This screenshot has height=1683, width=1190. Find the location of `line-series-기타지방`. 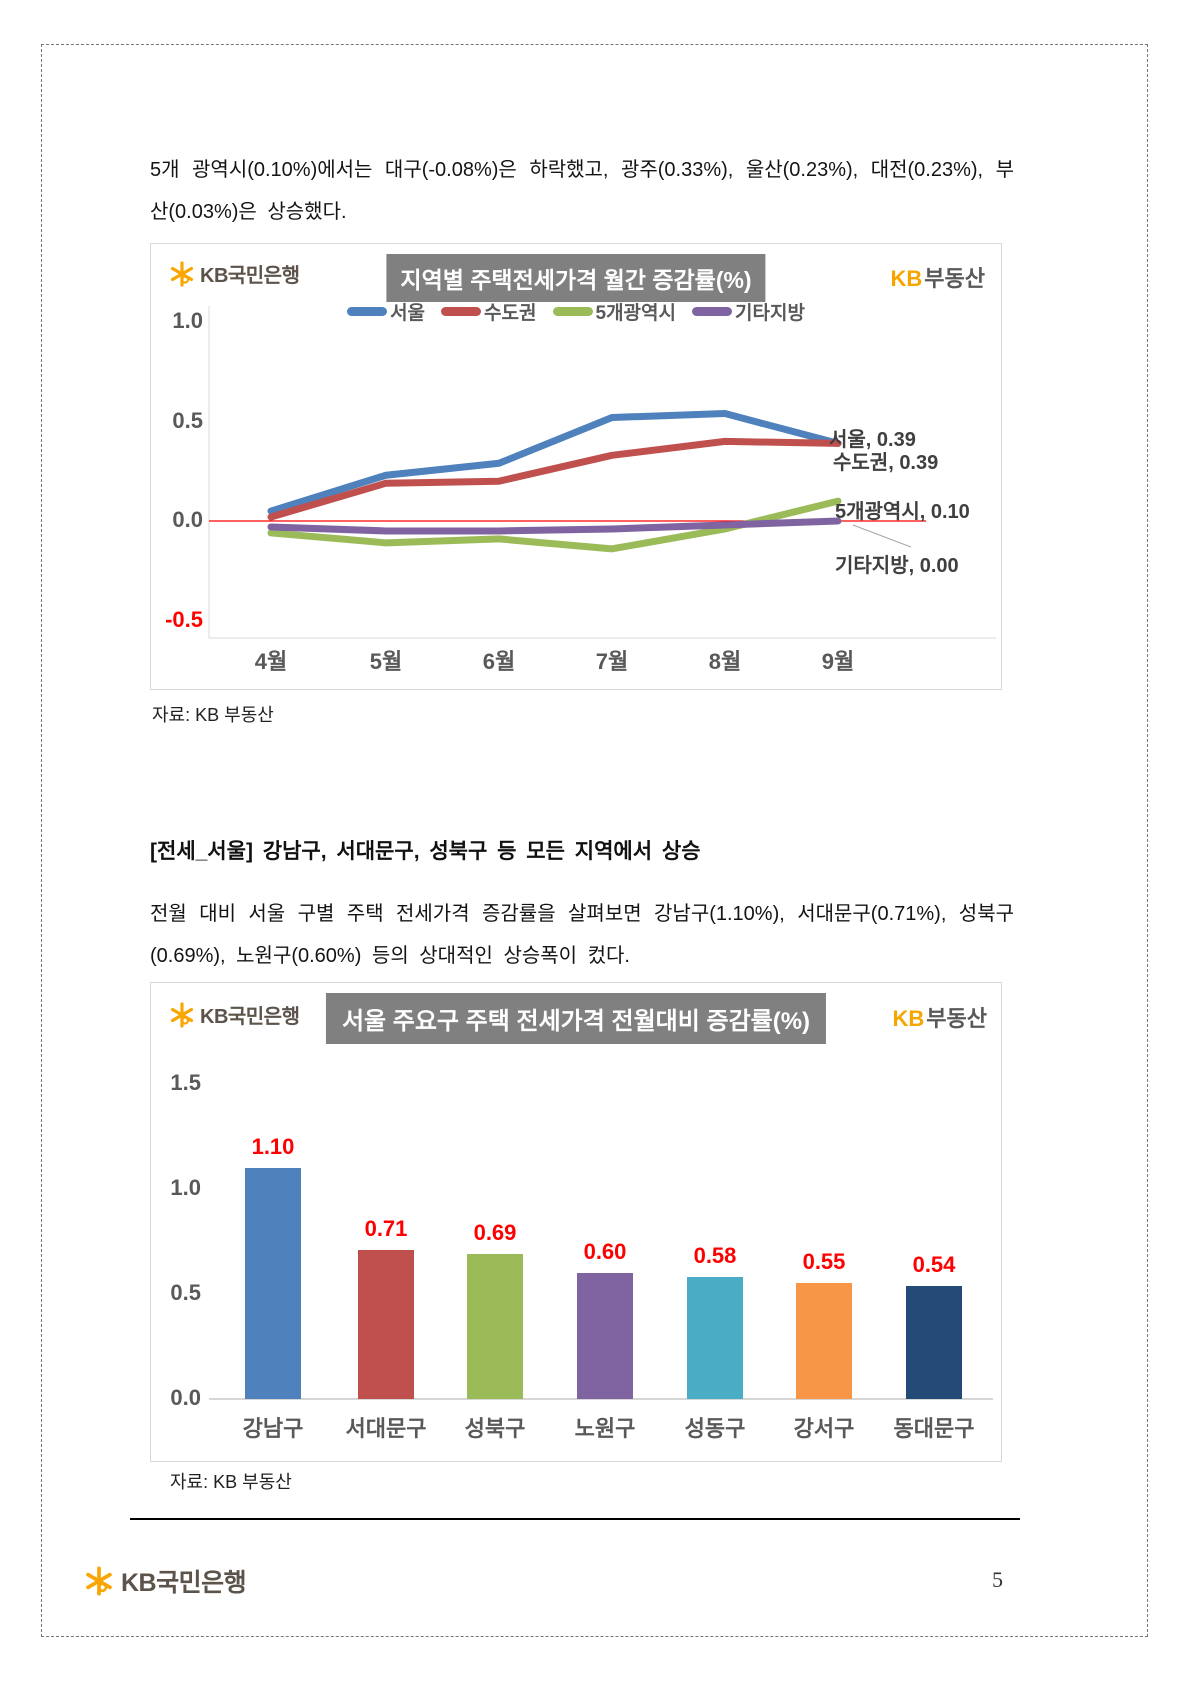

line-series-기타지방 is located at coordinates (554, 526).